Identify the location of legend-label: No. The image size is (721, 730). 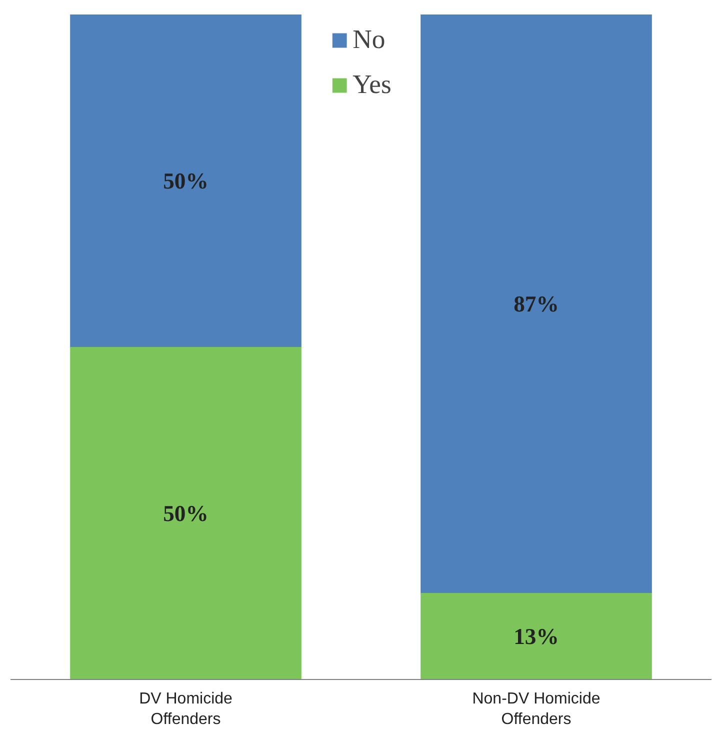
(369, 39).